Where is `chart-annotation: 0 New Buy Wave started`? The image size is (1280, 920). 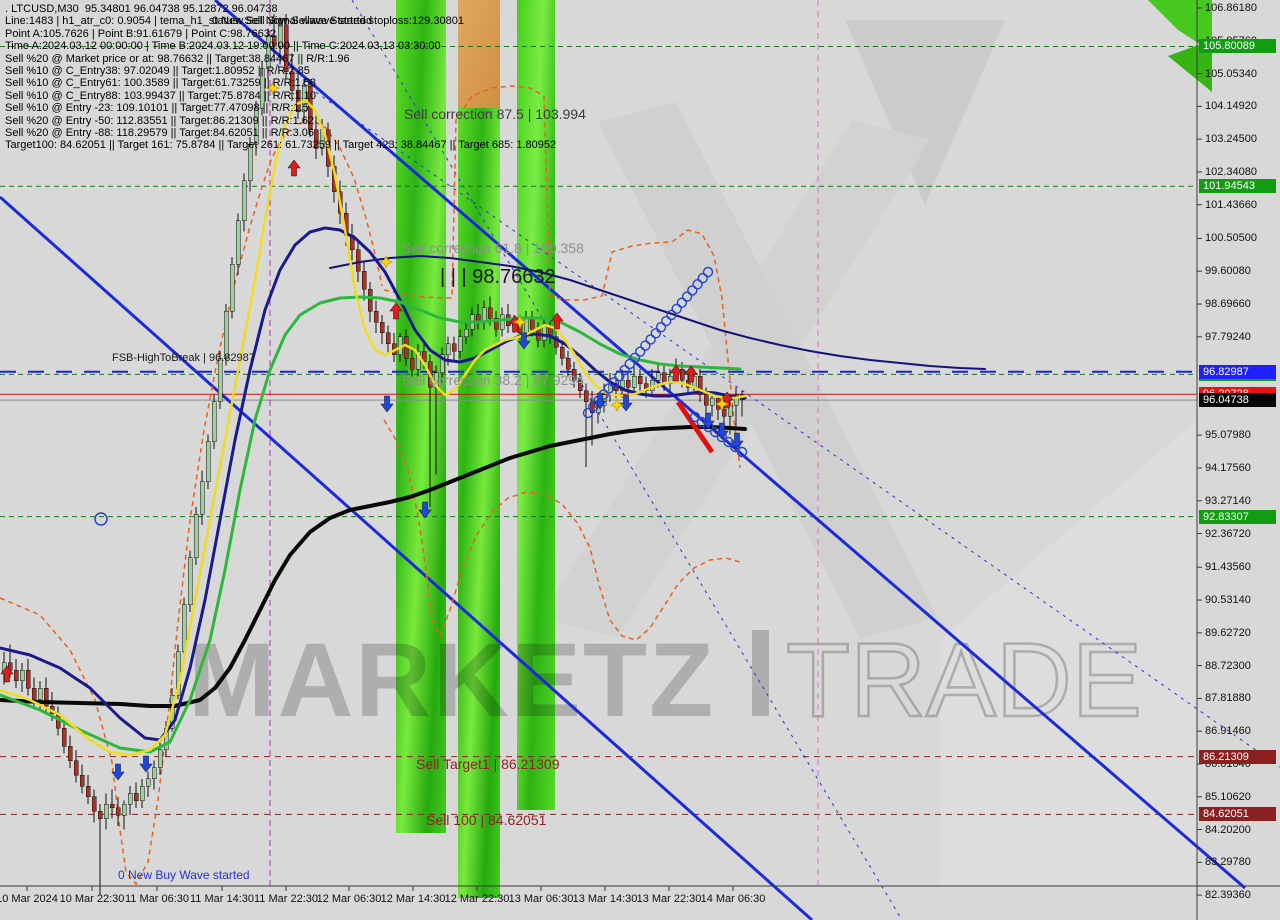 chart-annotation: 0 New Buy Wave started is located at coordinates (184, 875).